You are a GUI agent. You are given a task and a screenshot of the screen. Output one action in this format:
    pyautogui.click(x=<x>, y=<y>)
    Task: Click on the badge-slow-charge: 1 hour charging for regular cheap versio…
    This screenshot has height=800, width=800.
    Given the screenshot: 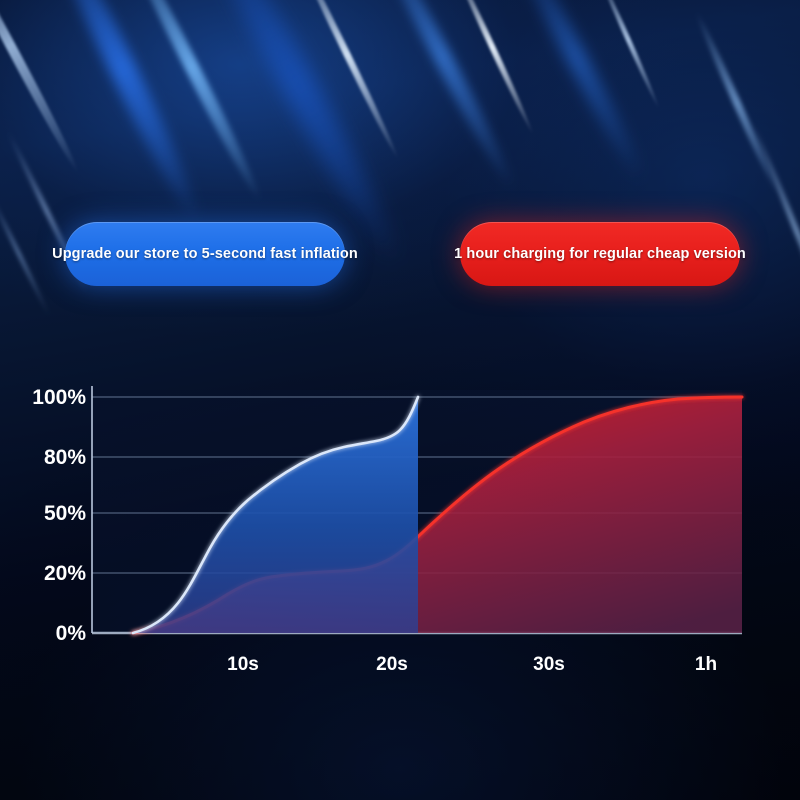 What is the action you would take?
    pyautogui.click(x=600, y=254)
    